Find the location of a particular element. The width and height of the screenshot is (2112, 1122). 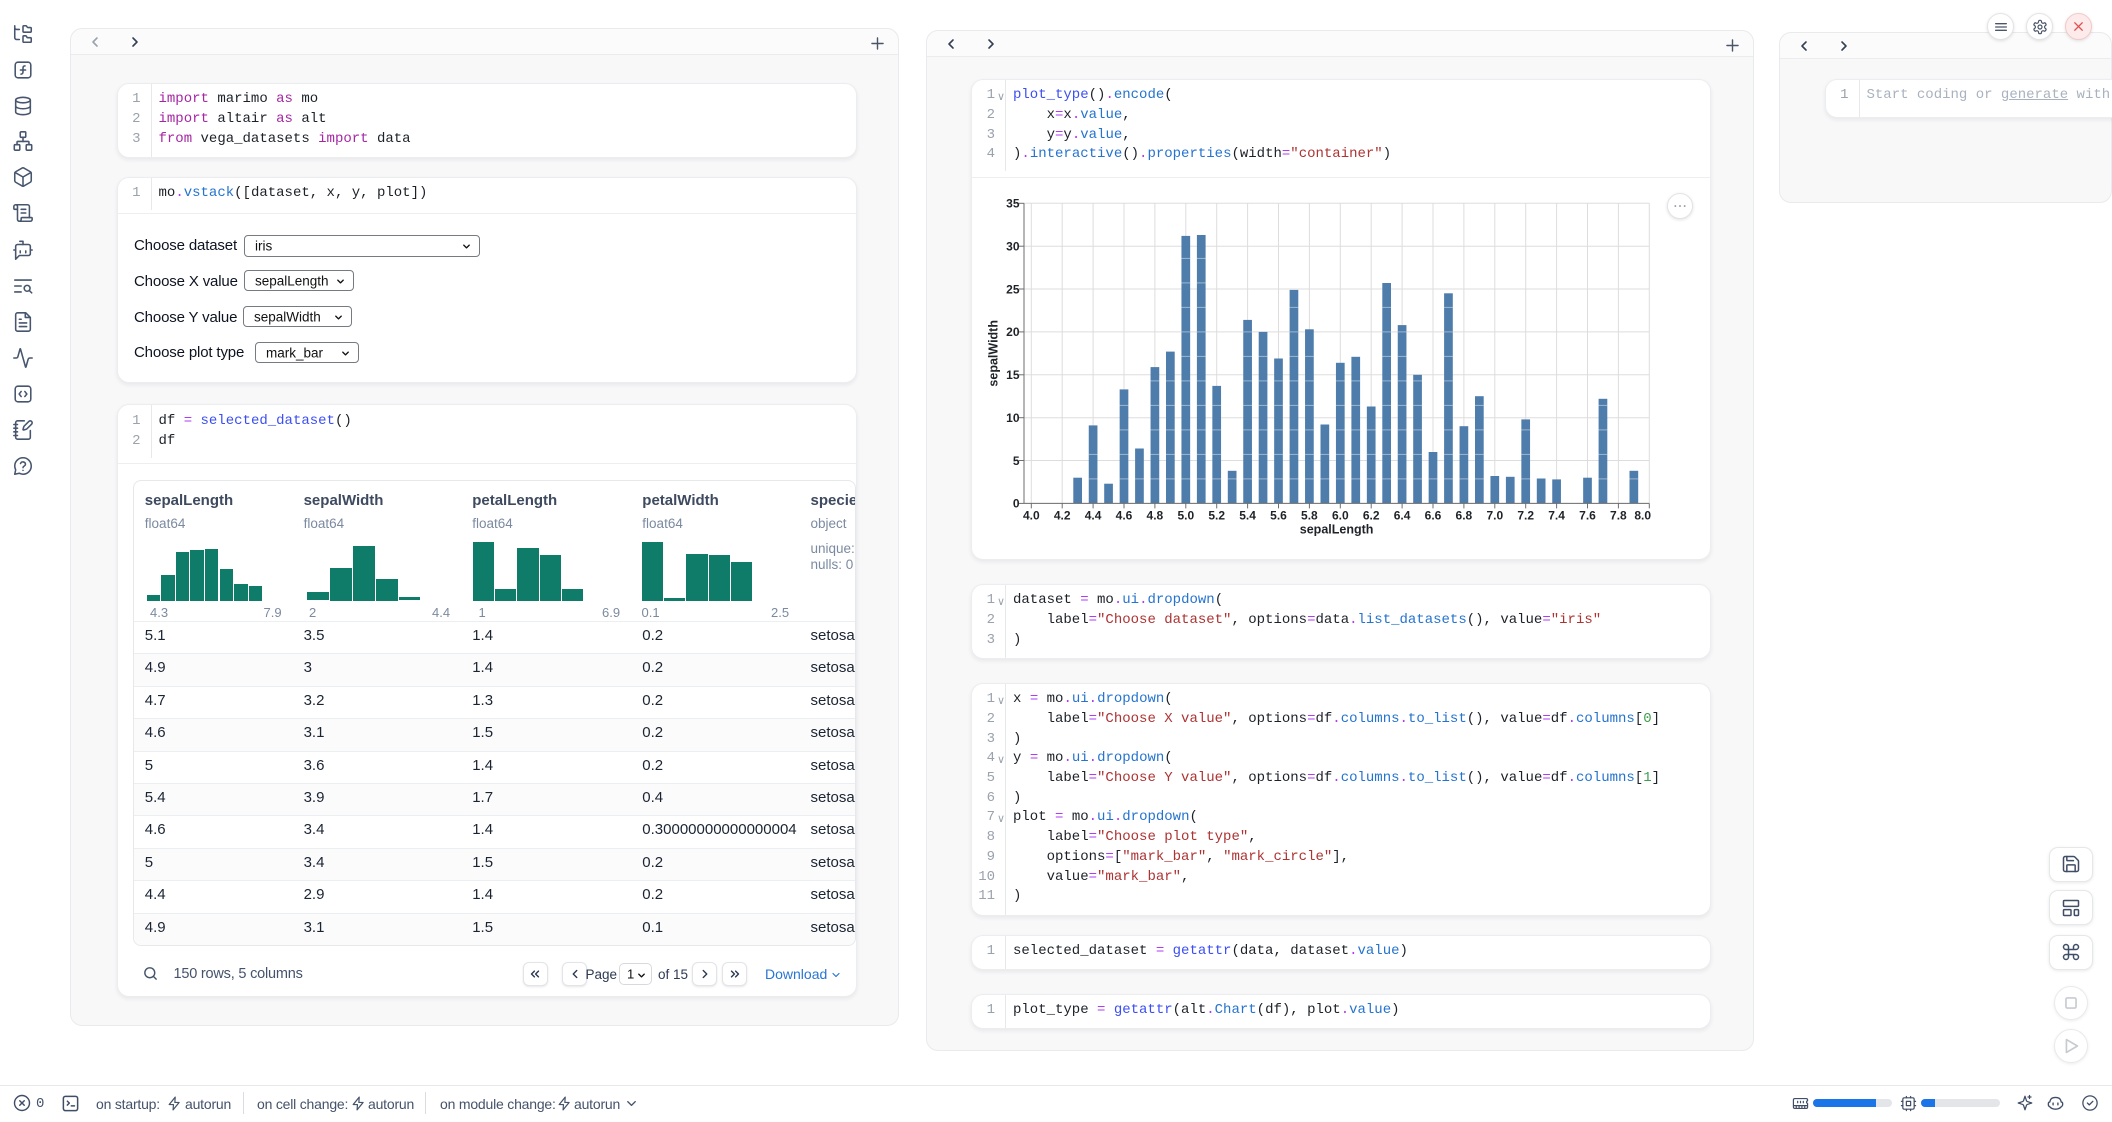

svg-text: 25 is located at coordinates (1013, 289).